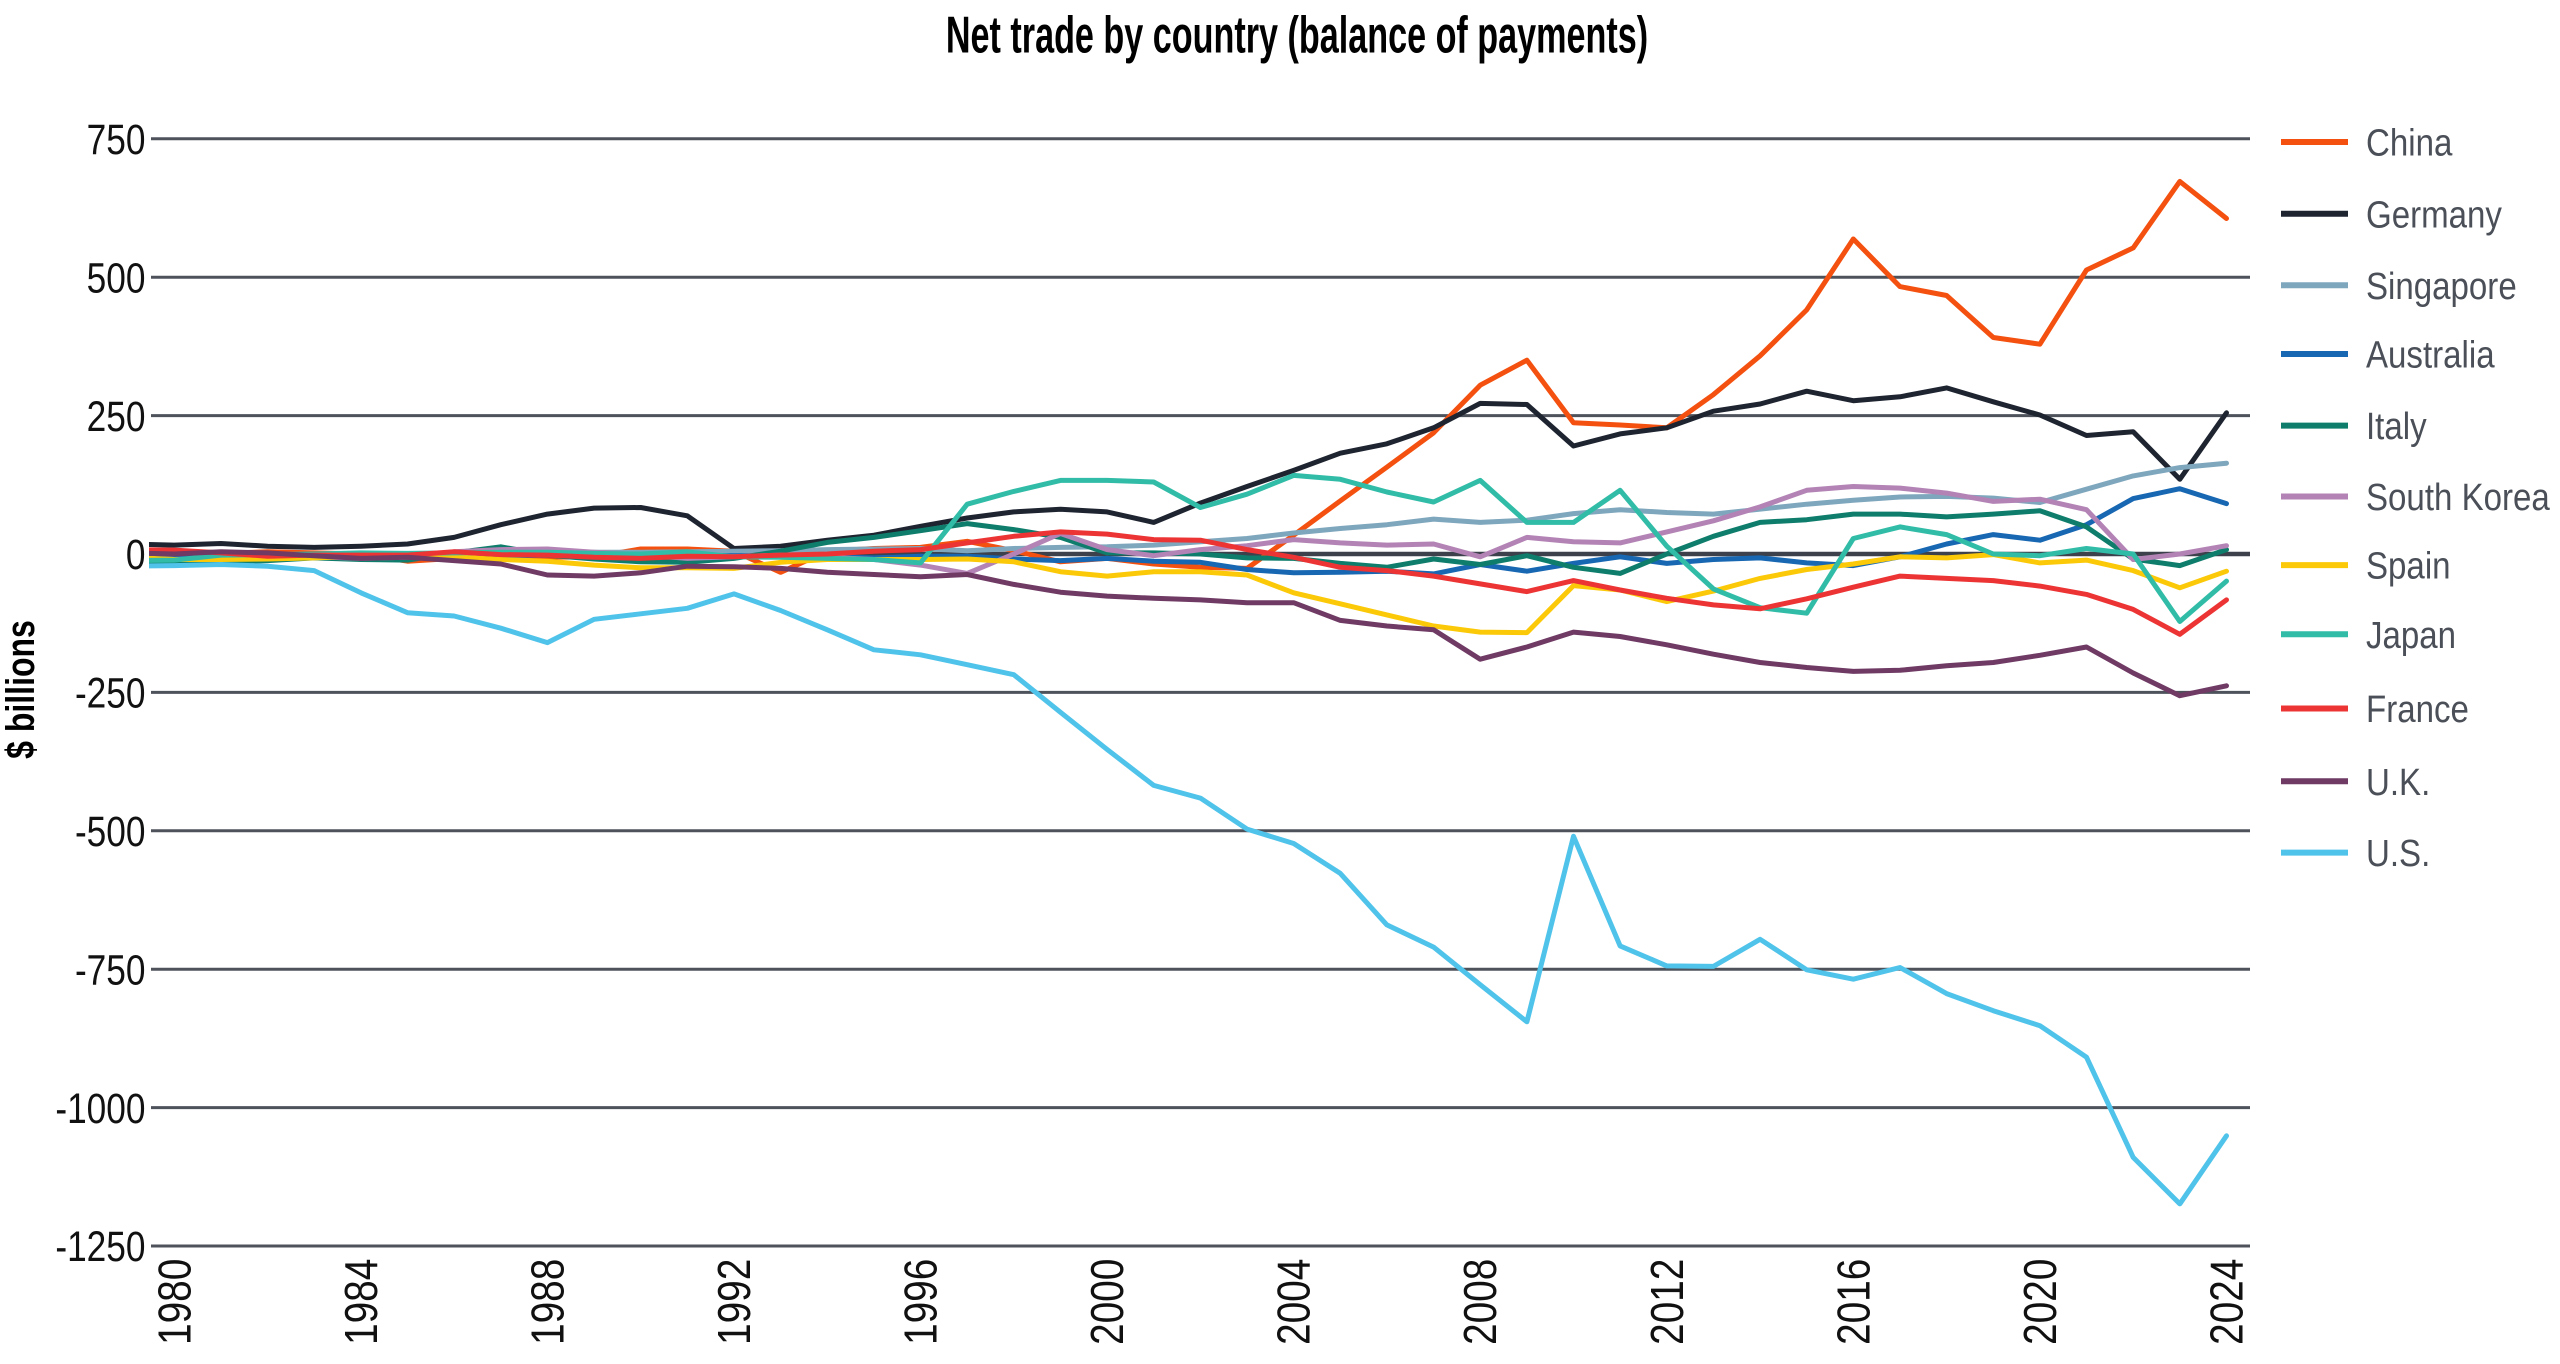 This screenshot has height=1364, width=2560. Describe the element at coordinates (2411, 635) in the screenshot. I see `svg-text: Japan` at that location.